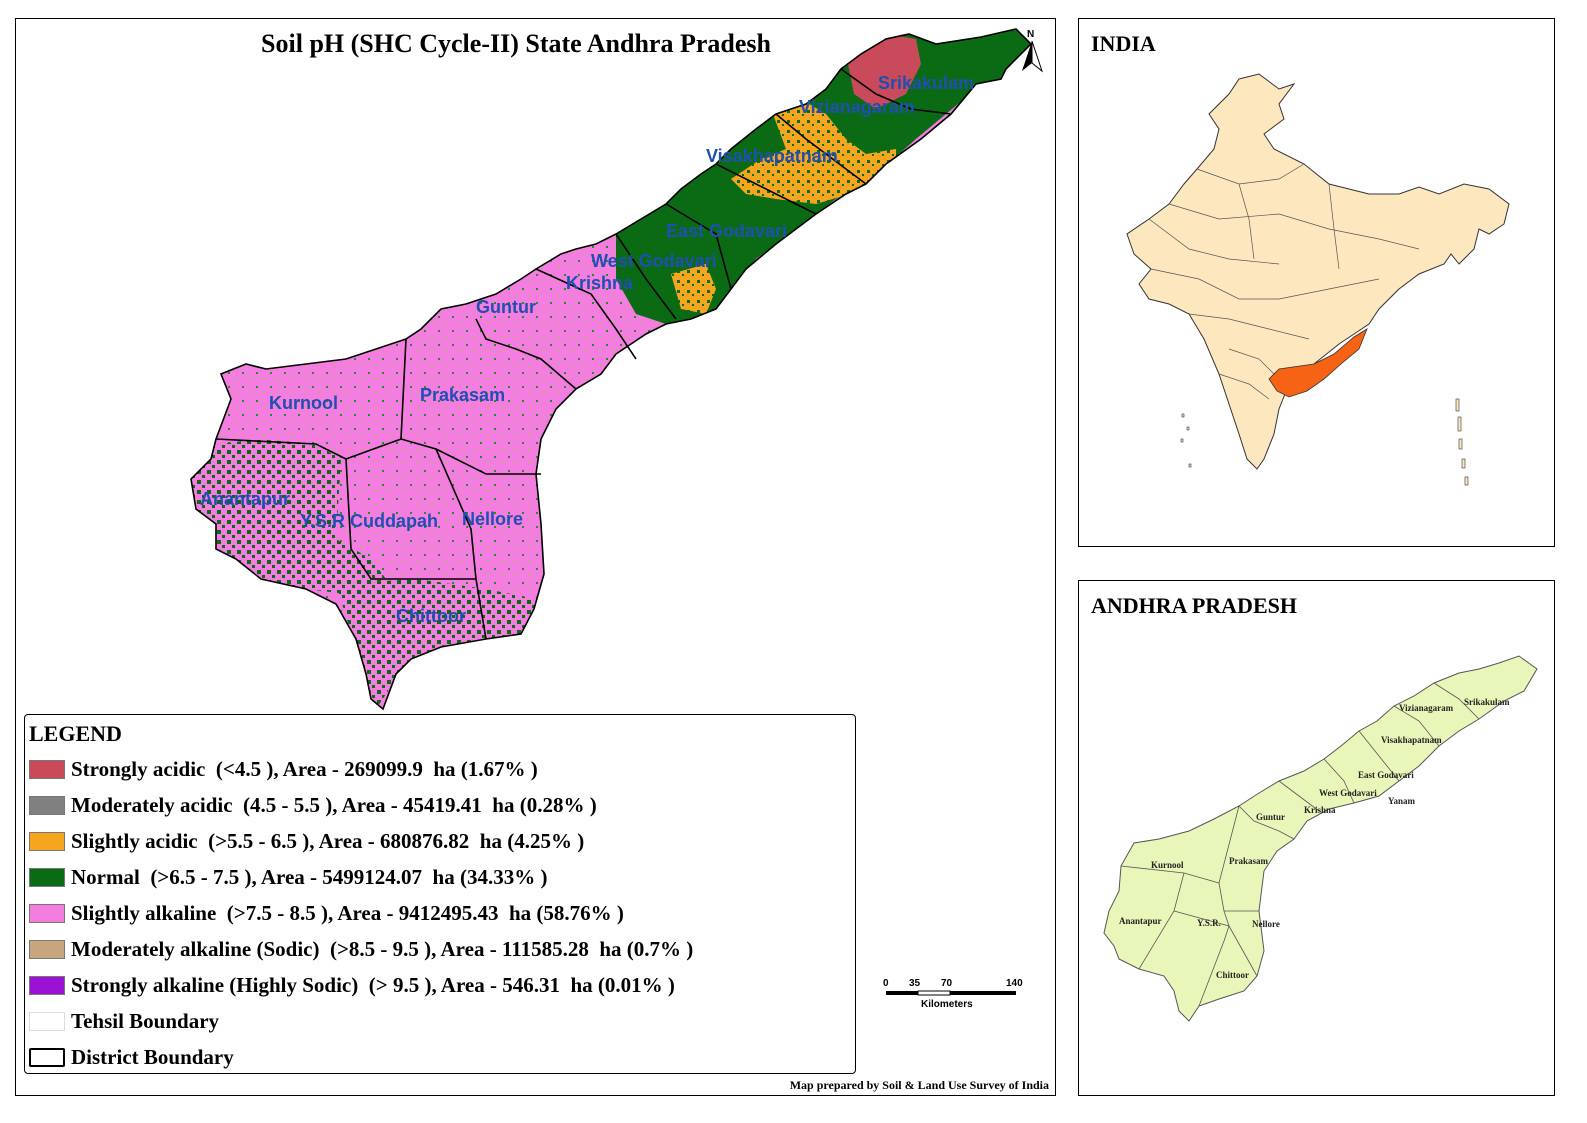 This screenshot has width=1587, height=1123. Describe the element at coordinates (124, 1021) in the screenshot. I see `legend-item-tehsil-boundary: Tehsil Boundary` at that location.